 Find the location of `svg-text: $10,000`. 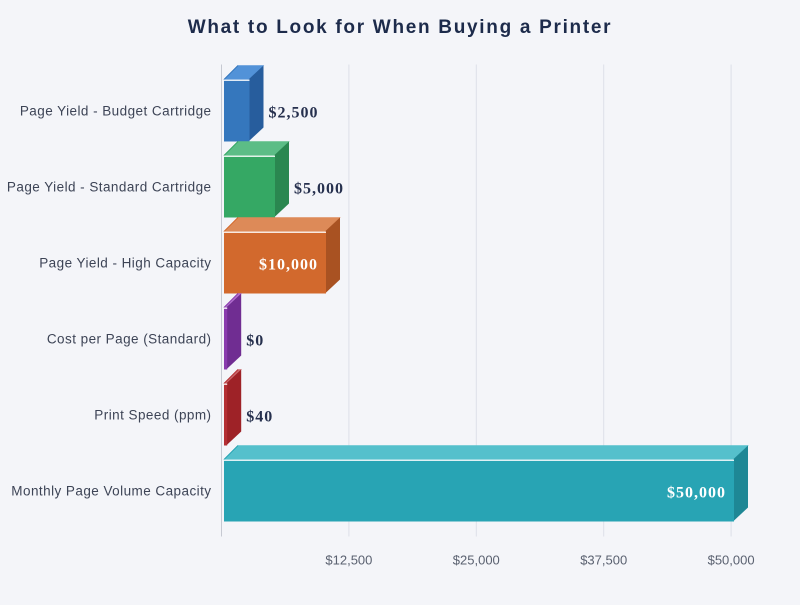

svg-text: $10,000 is located at coordinates (288, 264).